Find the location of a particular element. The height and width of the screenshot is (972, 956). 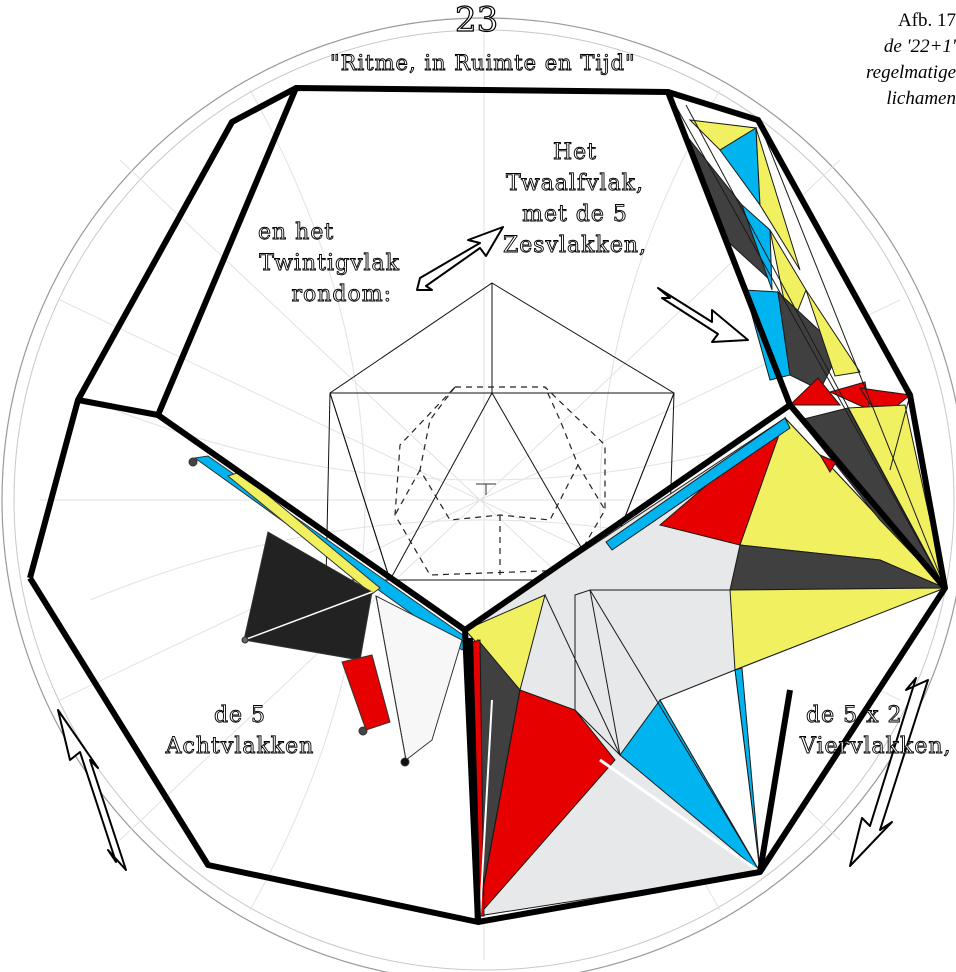

twintigvlak-line-2: Twintigvlak is located at coordinates (329, 264).